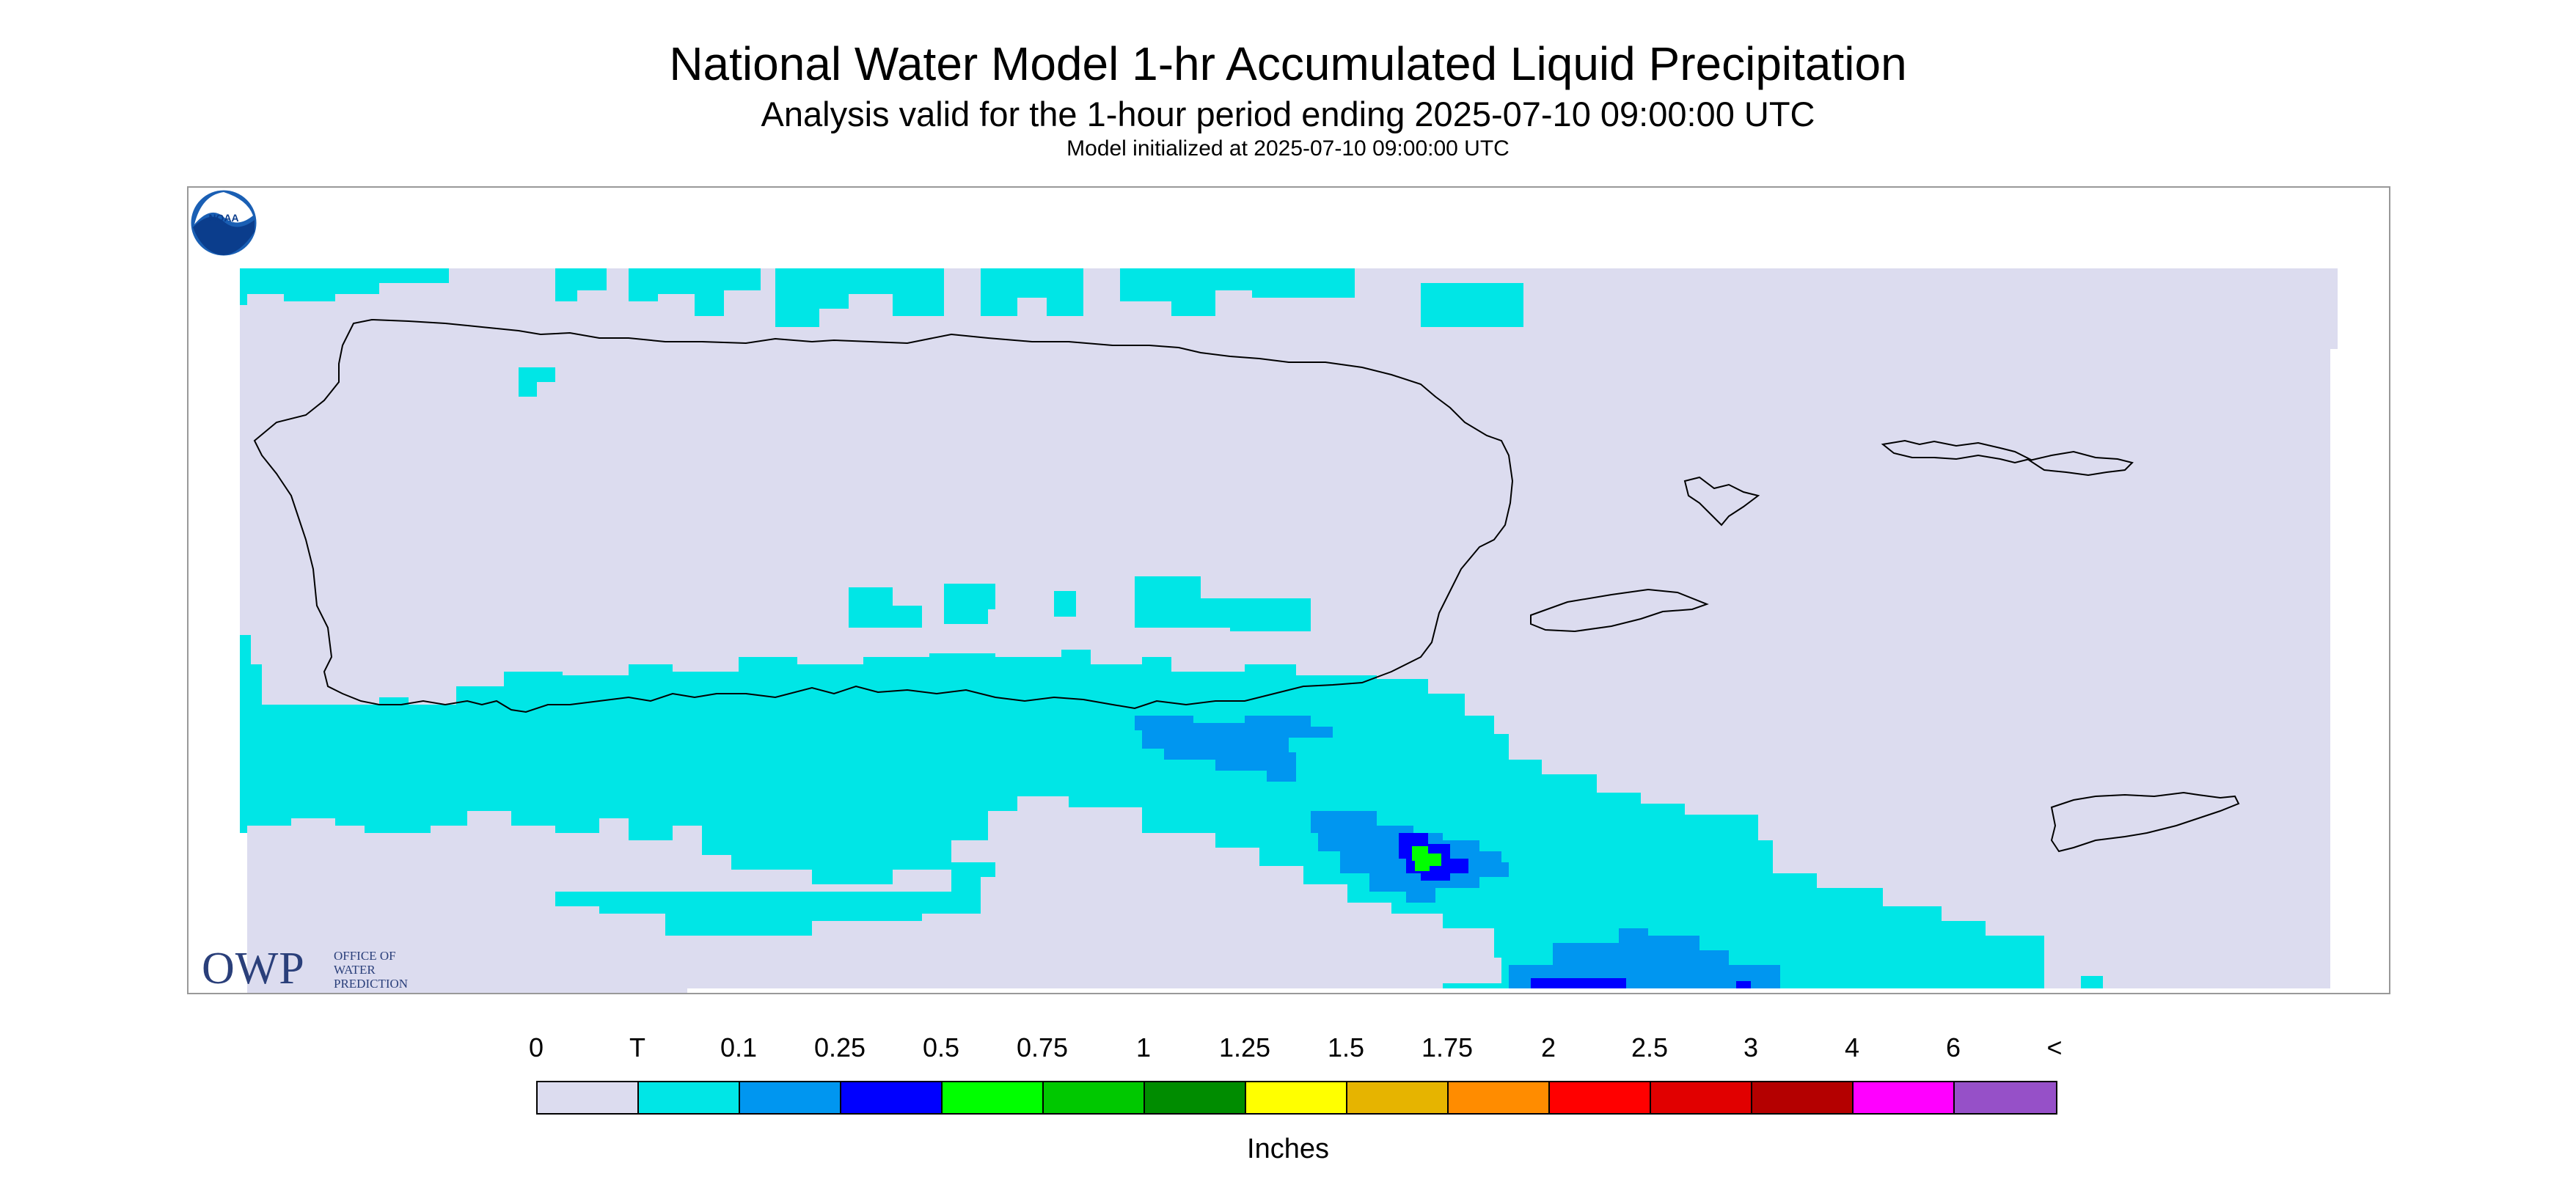  I want to click on svg-text: NOAA, so click(223, 218).